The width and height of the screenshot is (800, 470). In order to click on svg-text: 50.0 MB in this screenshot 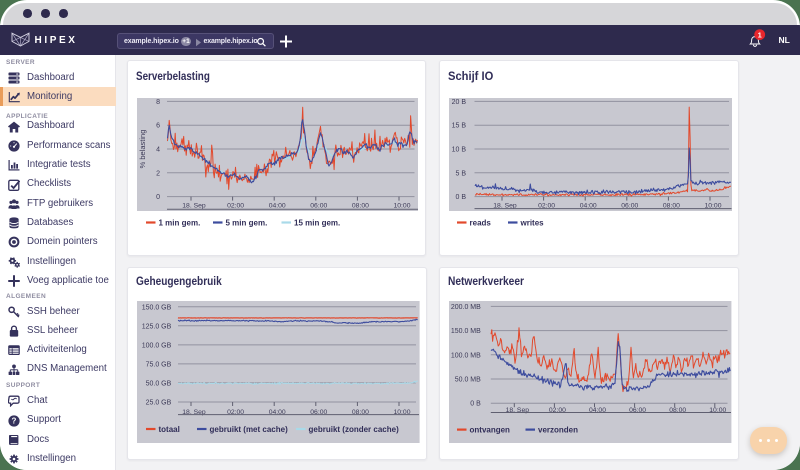, I will do `click(468, 380)`.